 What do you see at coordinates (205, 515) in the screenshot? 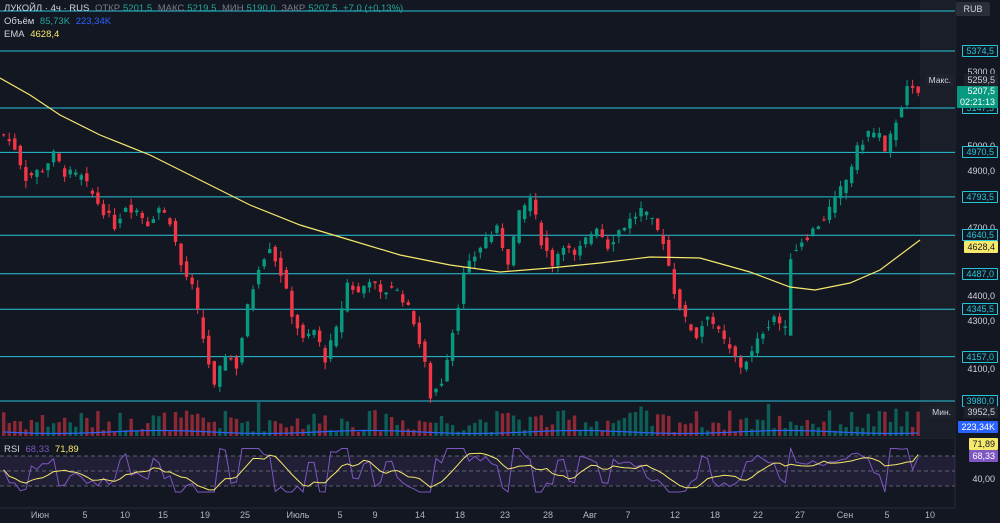
I see `time-tick-label: 19` at bounding box center [205, 515].